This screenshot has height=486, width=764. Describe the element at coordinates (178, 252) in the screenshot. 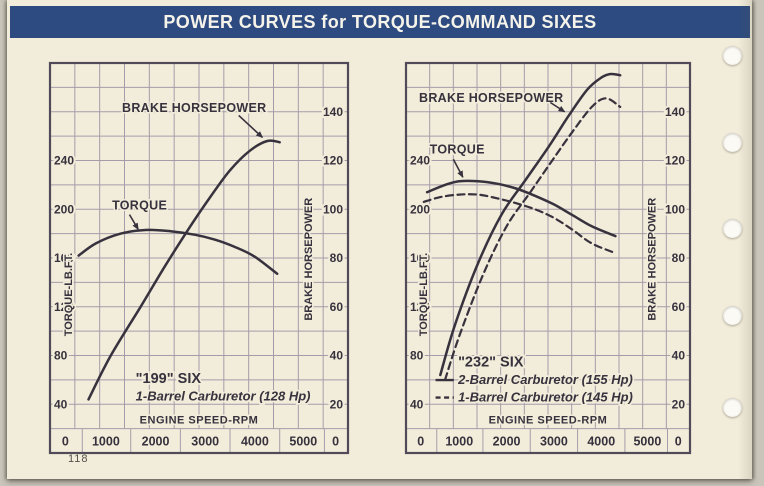

I see `curve-torque` at that location.